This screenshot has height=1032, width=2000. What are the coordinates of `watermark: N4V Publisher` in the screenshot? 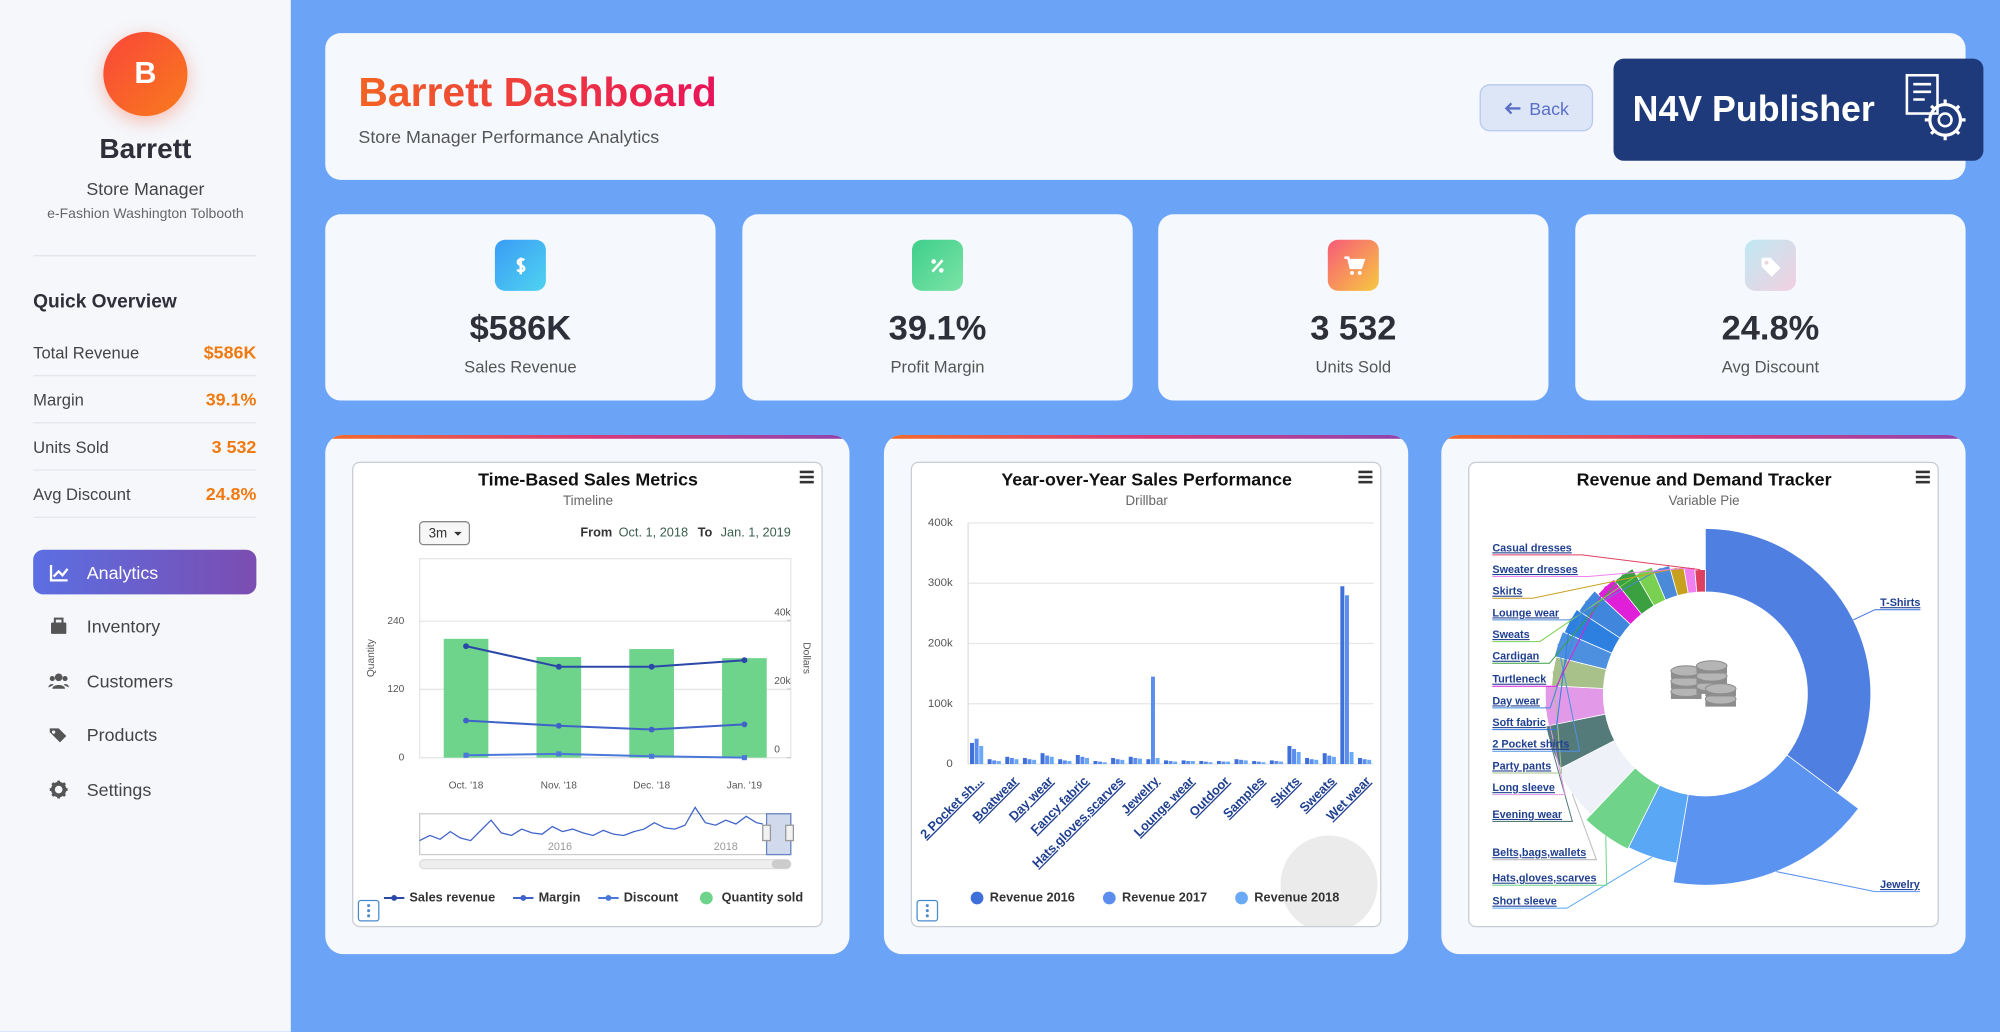 It's located at (1798, 109).